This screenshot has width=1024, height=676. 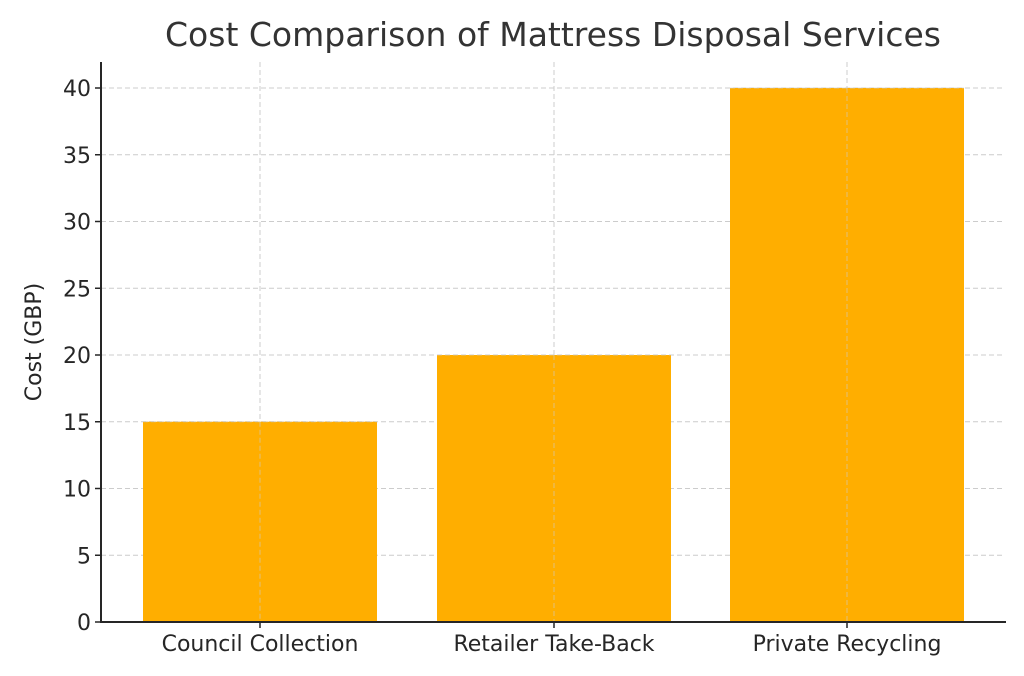 I want to click on y-tick-label: 5, so click(x=84, y=556).